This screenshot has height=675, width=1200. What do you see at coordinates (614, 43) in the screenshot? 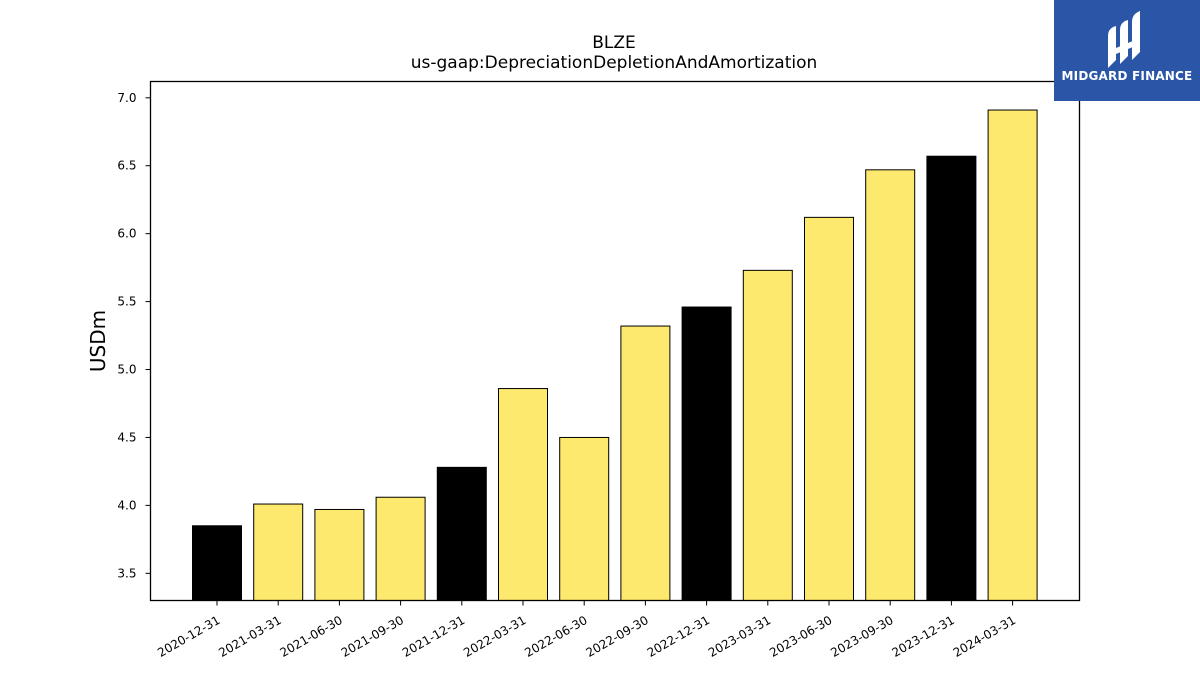
I see `chart-title: BLZE` at bounding box center [614, 43].